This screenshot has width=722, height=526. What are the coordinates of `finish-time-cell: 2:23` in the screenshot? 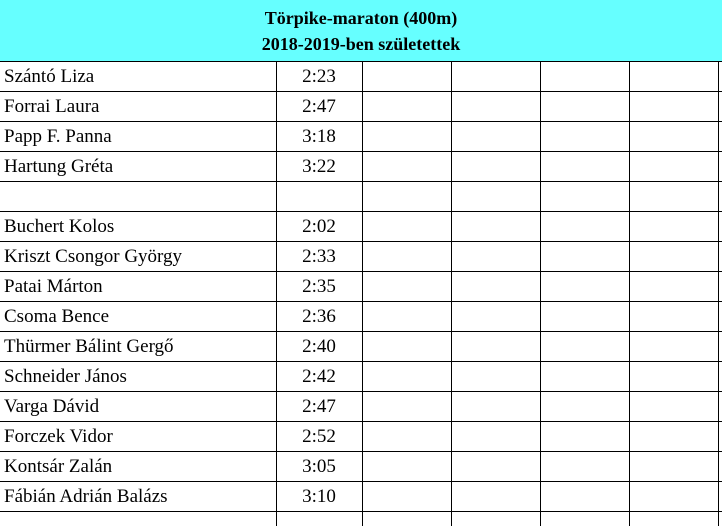 It's located at (319, 77).